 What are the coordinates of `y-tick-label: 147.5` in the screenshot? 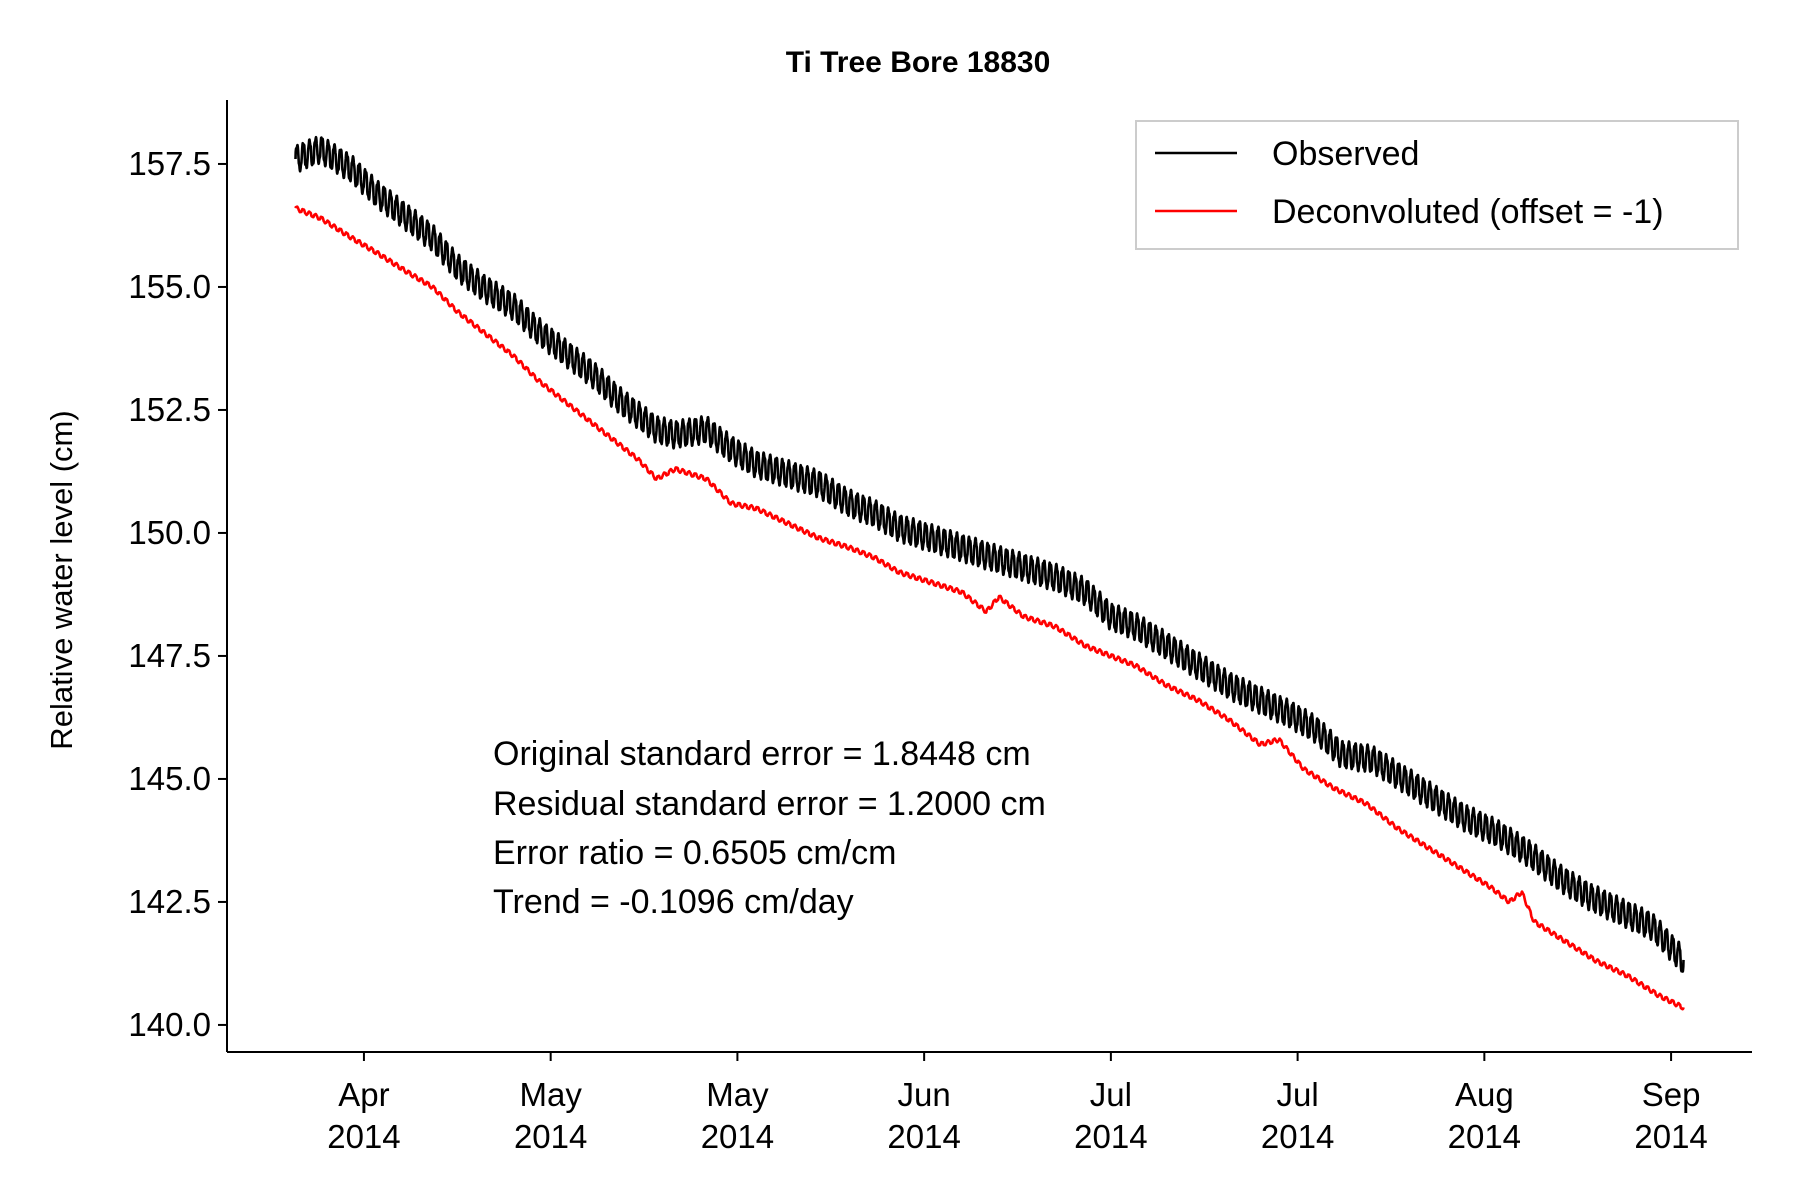 It's located at (169, 655).